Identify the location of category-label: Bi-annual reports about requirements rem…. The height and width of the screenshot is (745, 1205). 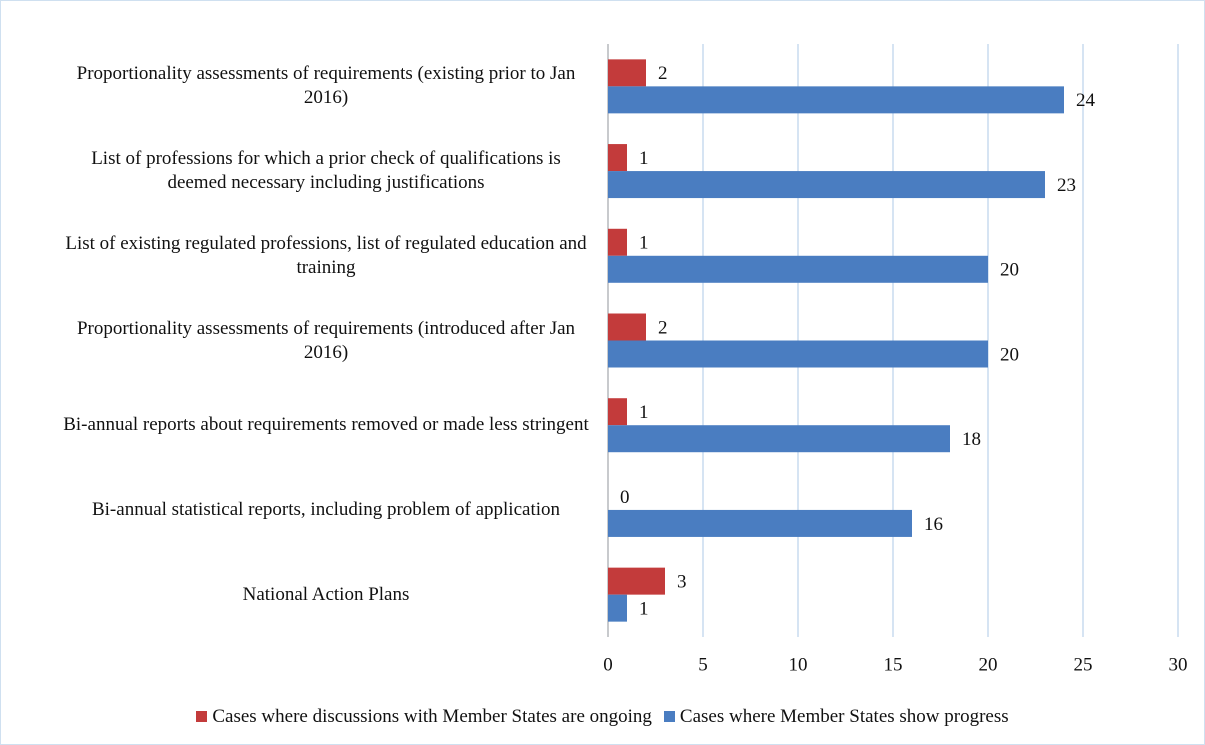
(326, 425).